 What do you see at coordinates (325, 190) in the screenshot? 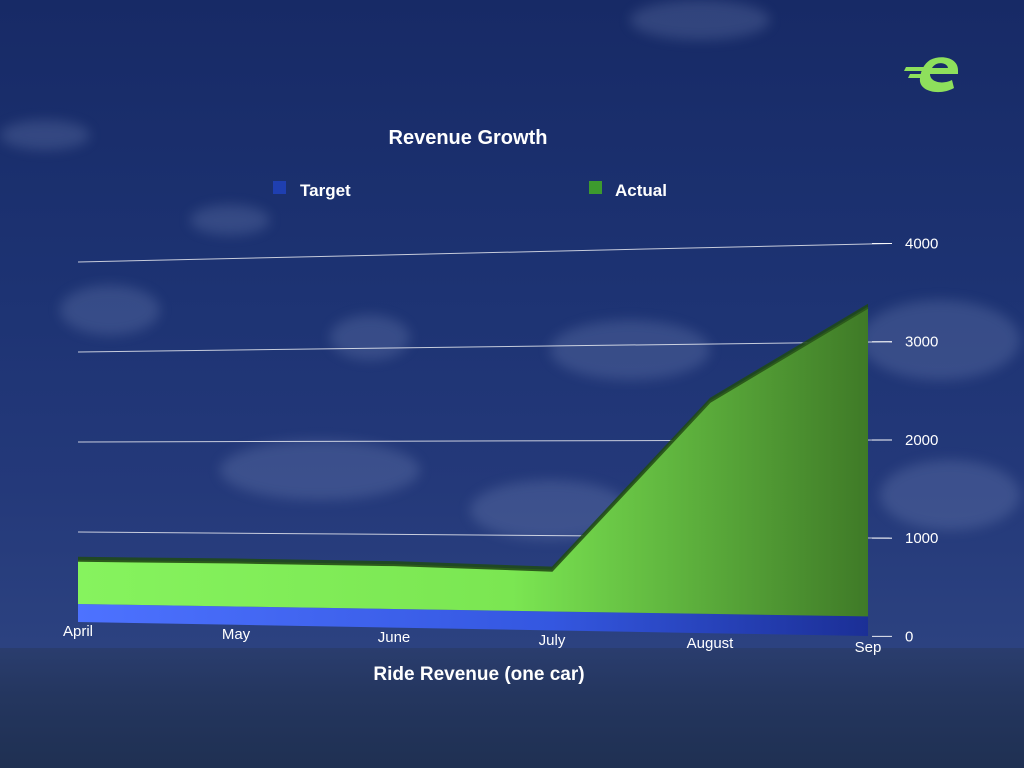
I see `legend-label-target: Target` at bounding box center [325, 190].